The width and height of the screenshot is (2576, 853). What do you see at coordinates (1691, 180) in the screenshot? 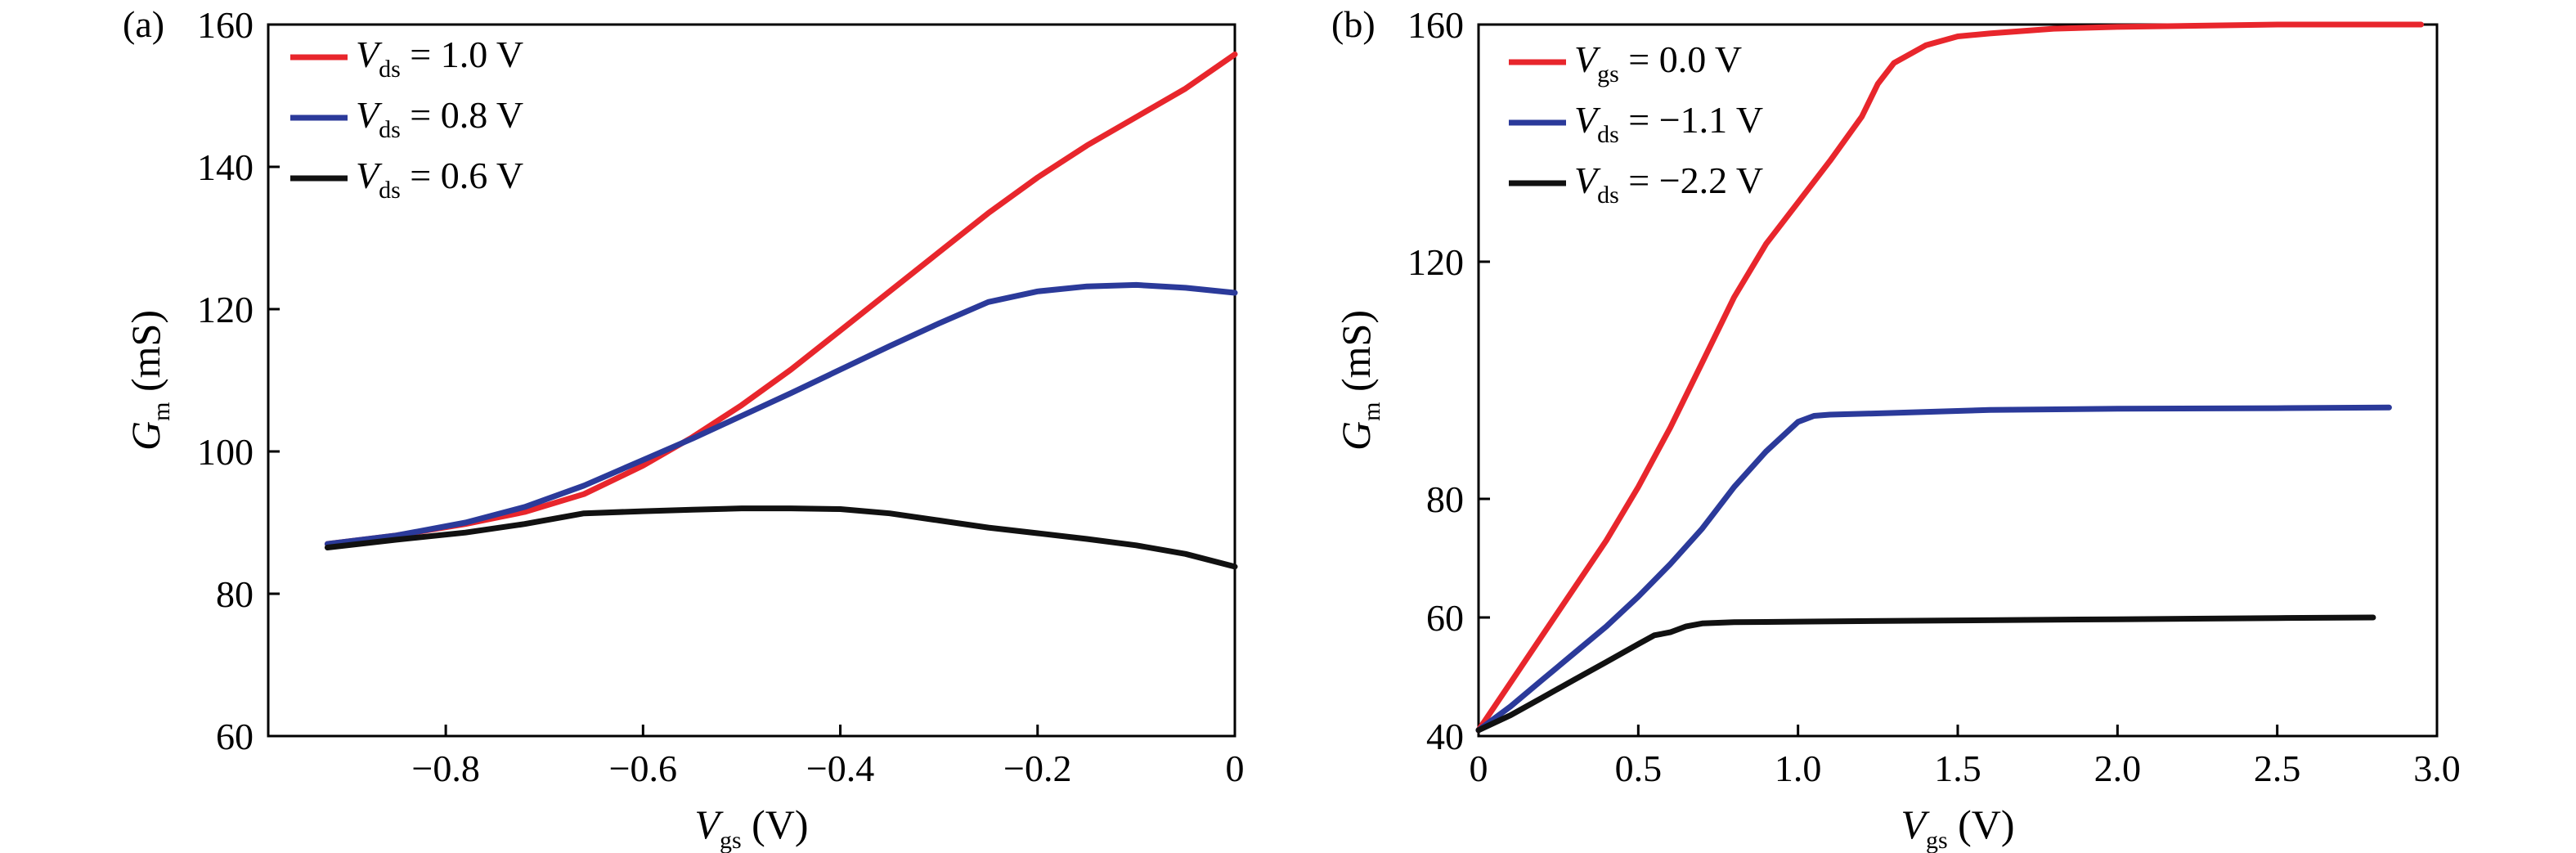
I see `legend-label-value: = −2.2 V` at bounding box center [1691, 180].